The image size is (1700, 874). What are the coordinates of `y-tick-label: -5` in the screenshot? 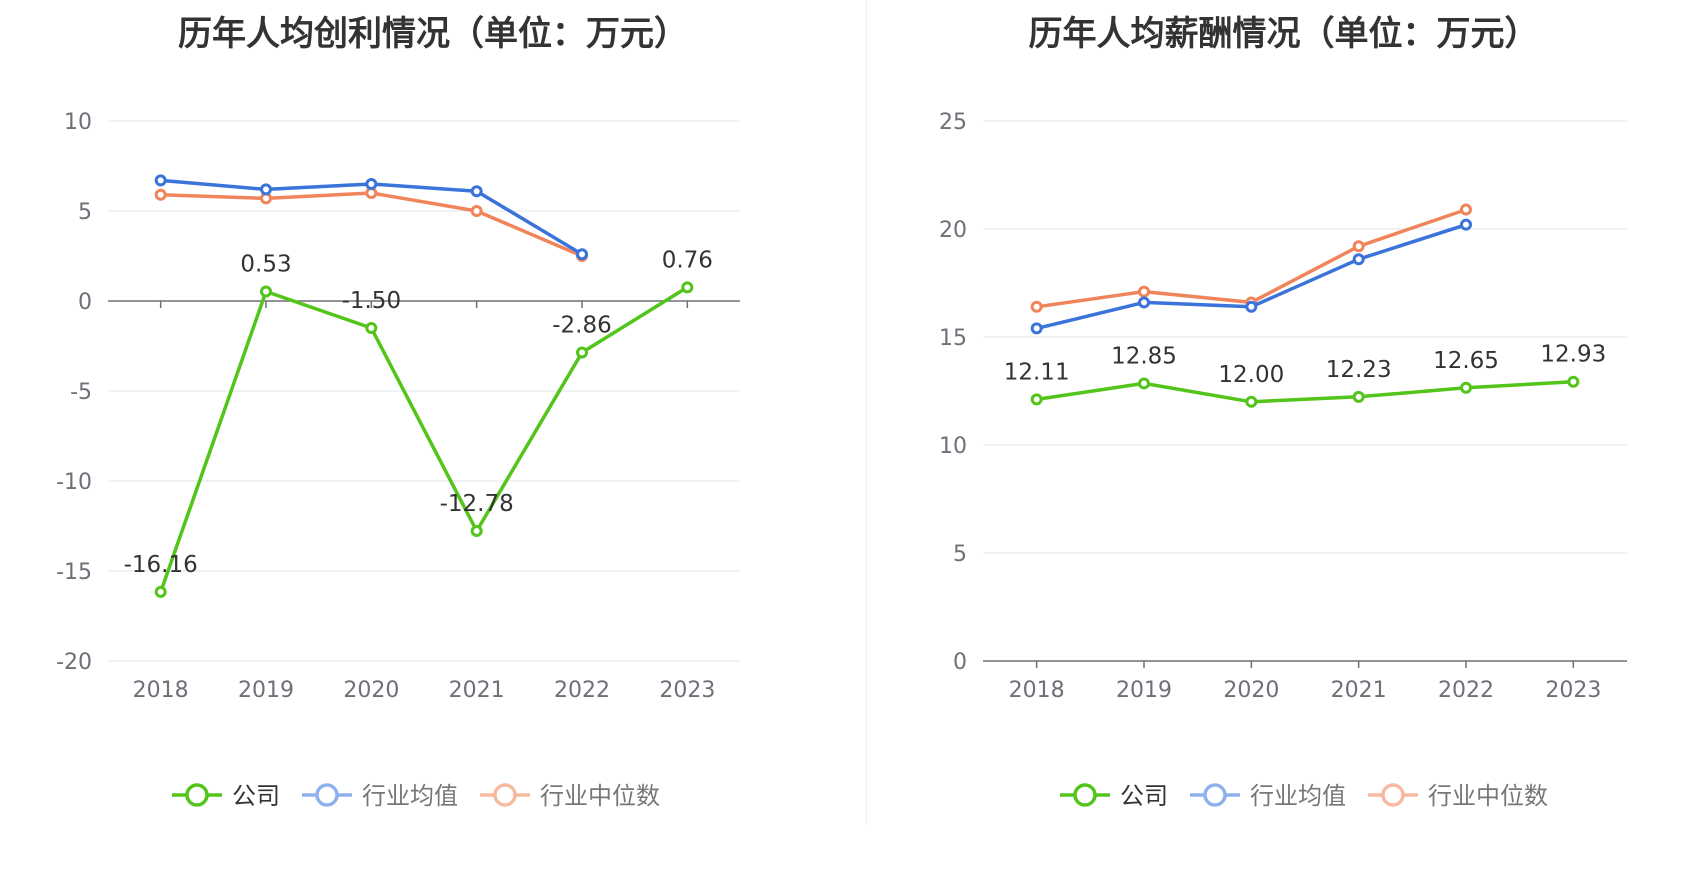 It's located at (81, 392).